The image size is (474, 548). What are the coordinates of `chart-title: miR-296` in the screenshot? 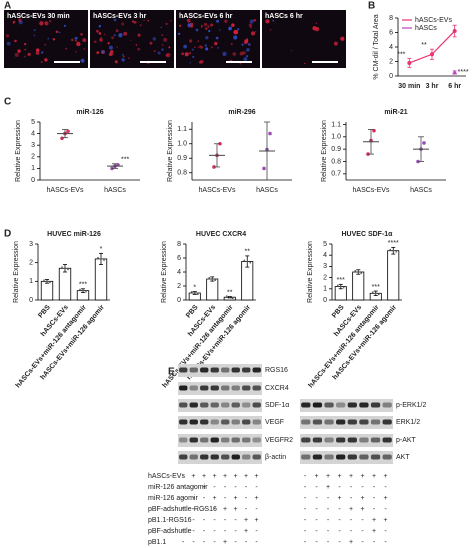 It's located at (241, 112).